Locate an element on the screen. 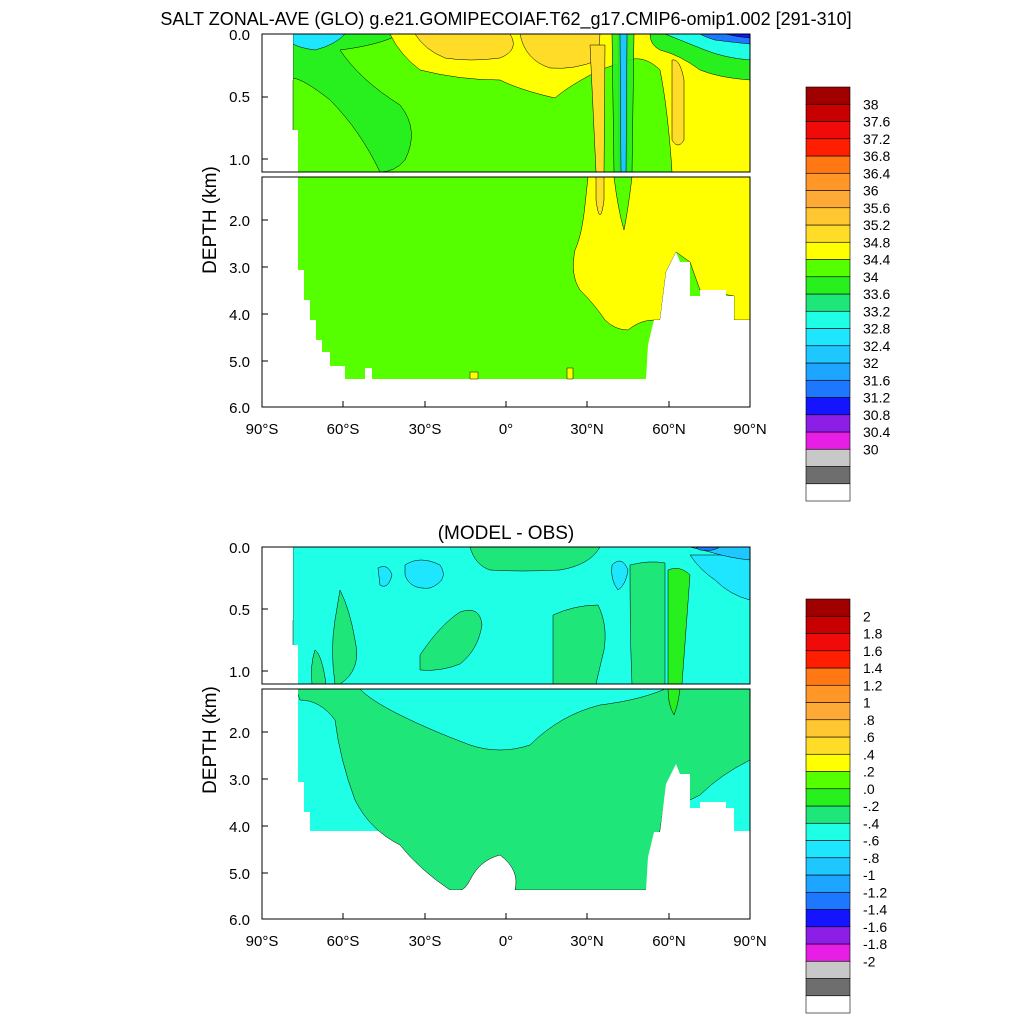 The width and height of the screenshot is (1024, 1024). salinity-land-antarctica is located at coordinates (280, 103).